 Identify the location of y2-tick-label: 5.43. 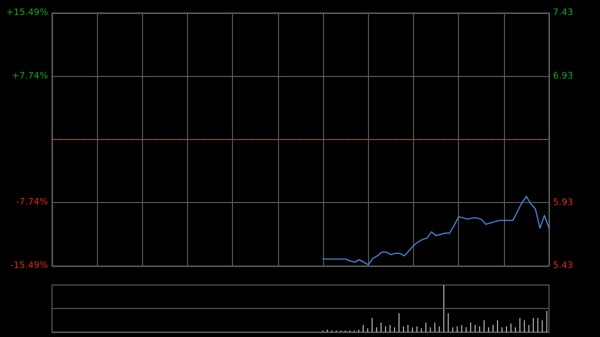
(563, 266).